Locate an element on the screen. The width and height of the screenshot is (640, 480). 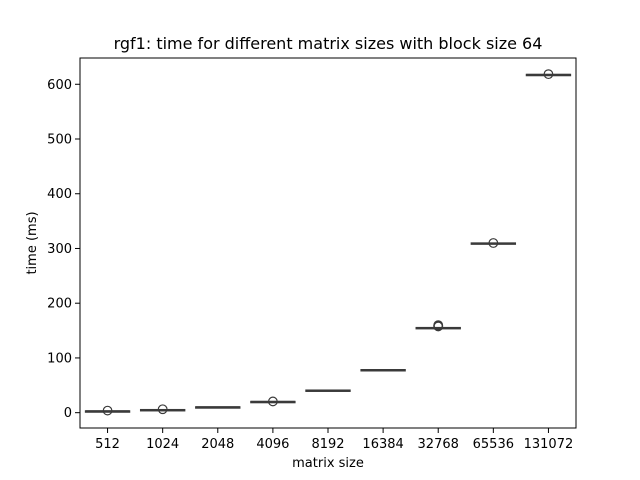
x-axis-label: matrix size is located at coordinates (328, 463).